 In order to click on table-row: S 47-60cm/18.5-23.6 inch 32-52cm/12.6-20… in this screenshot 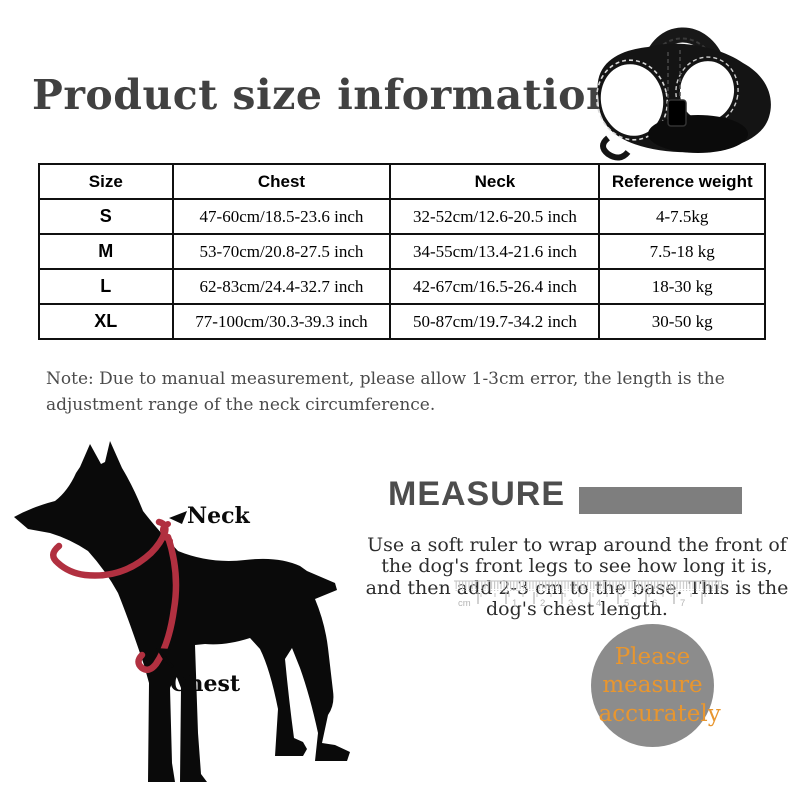, I will do `click(402, 216)`.